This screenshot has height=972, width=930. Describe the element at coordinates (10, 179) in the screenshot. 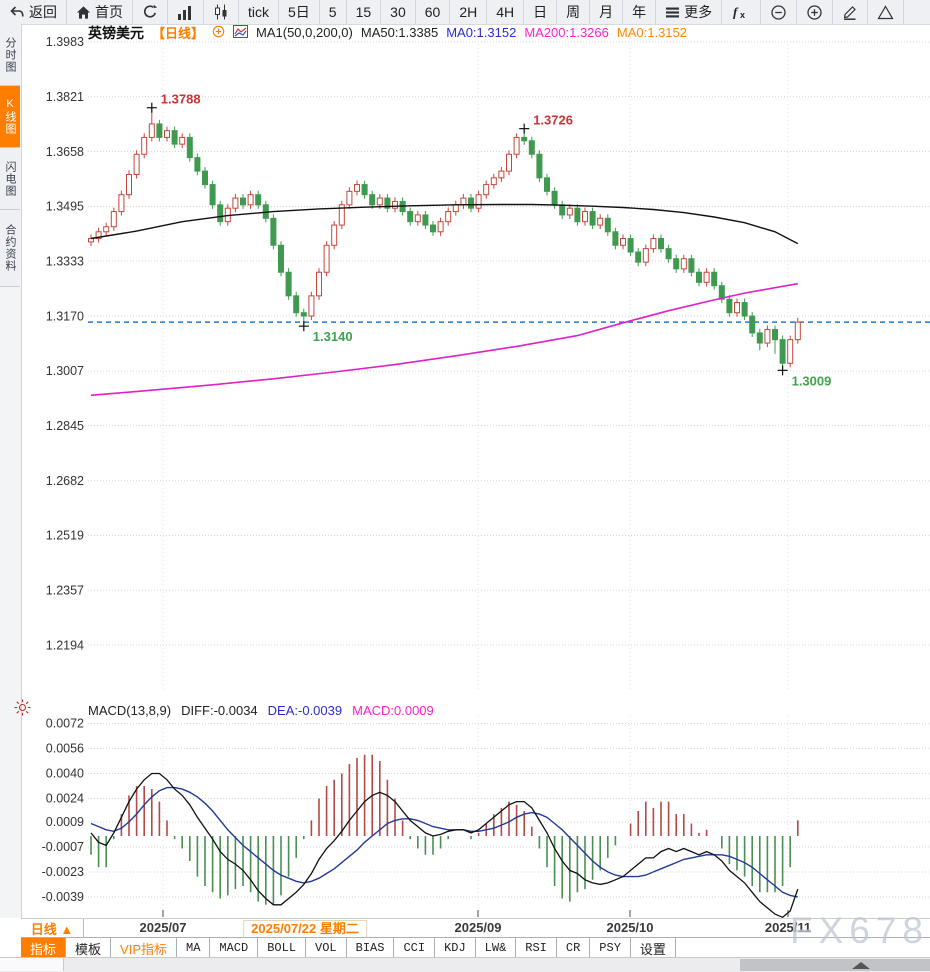

I see `sidebar-tab-3: 闪电图` at that location.